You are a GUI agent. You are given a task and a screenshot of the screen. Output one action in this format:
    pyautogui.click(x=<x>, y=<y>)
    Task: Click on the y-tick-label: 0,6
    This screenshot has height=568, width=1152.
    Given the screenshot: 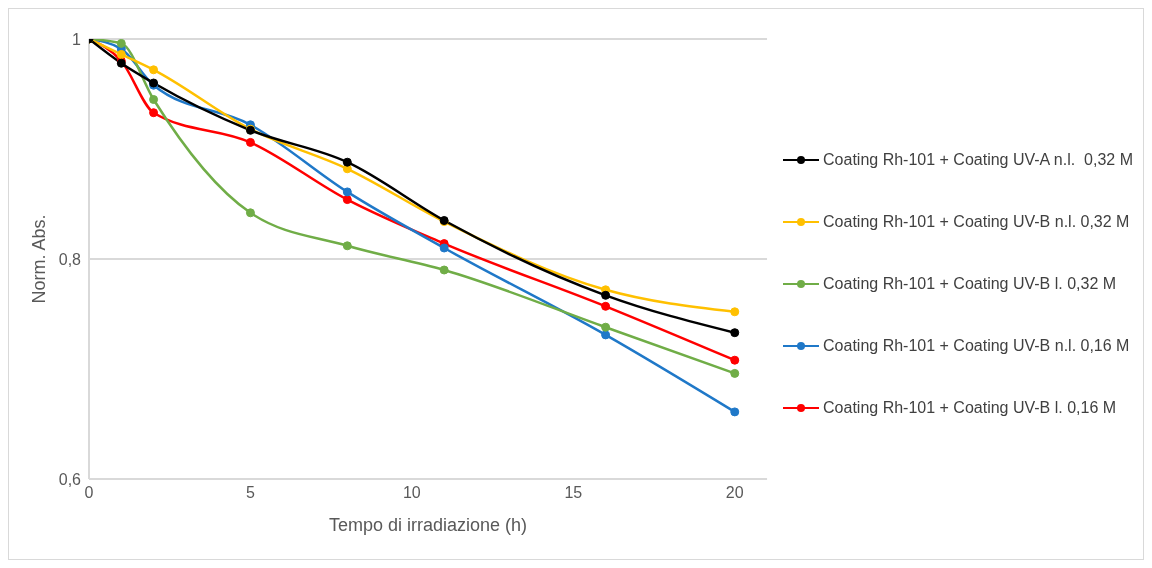 What is the action you would take?
    pyautogui.click(x=70, y=479)
    